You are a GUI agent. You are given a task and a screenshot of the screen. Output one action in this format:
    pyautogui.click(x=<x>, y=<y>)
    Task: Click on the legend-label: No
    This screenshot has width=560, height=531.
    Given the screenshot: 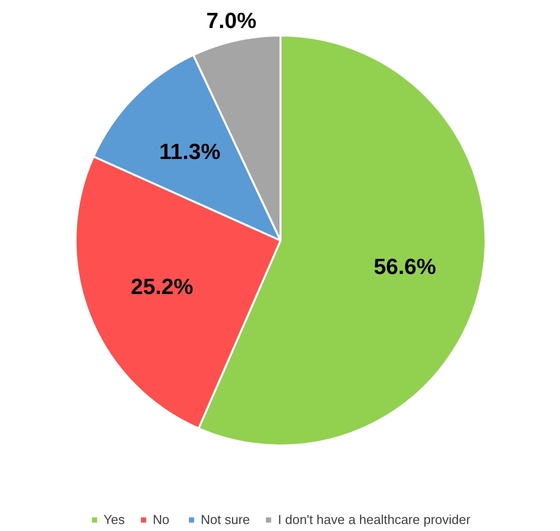 What is the action you would take?
    pyautogui.click(x=161, y=519)
    